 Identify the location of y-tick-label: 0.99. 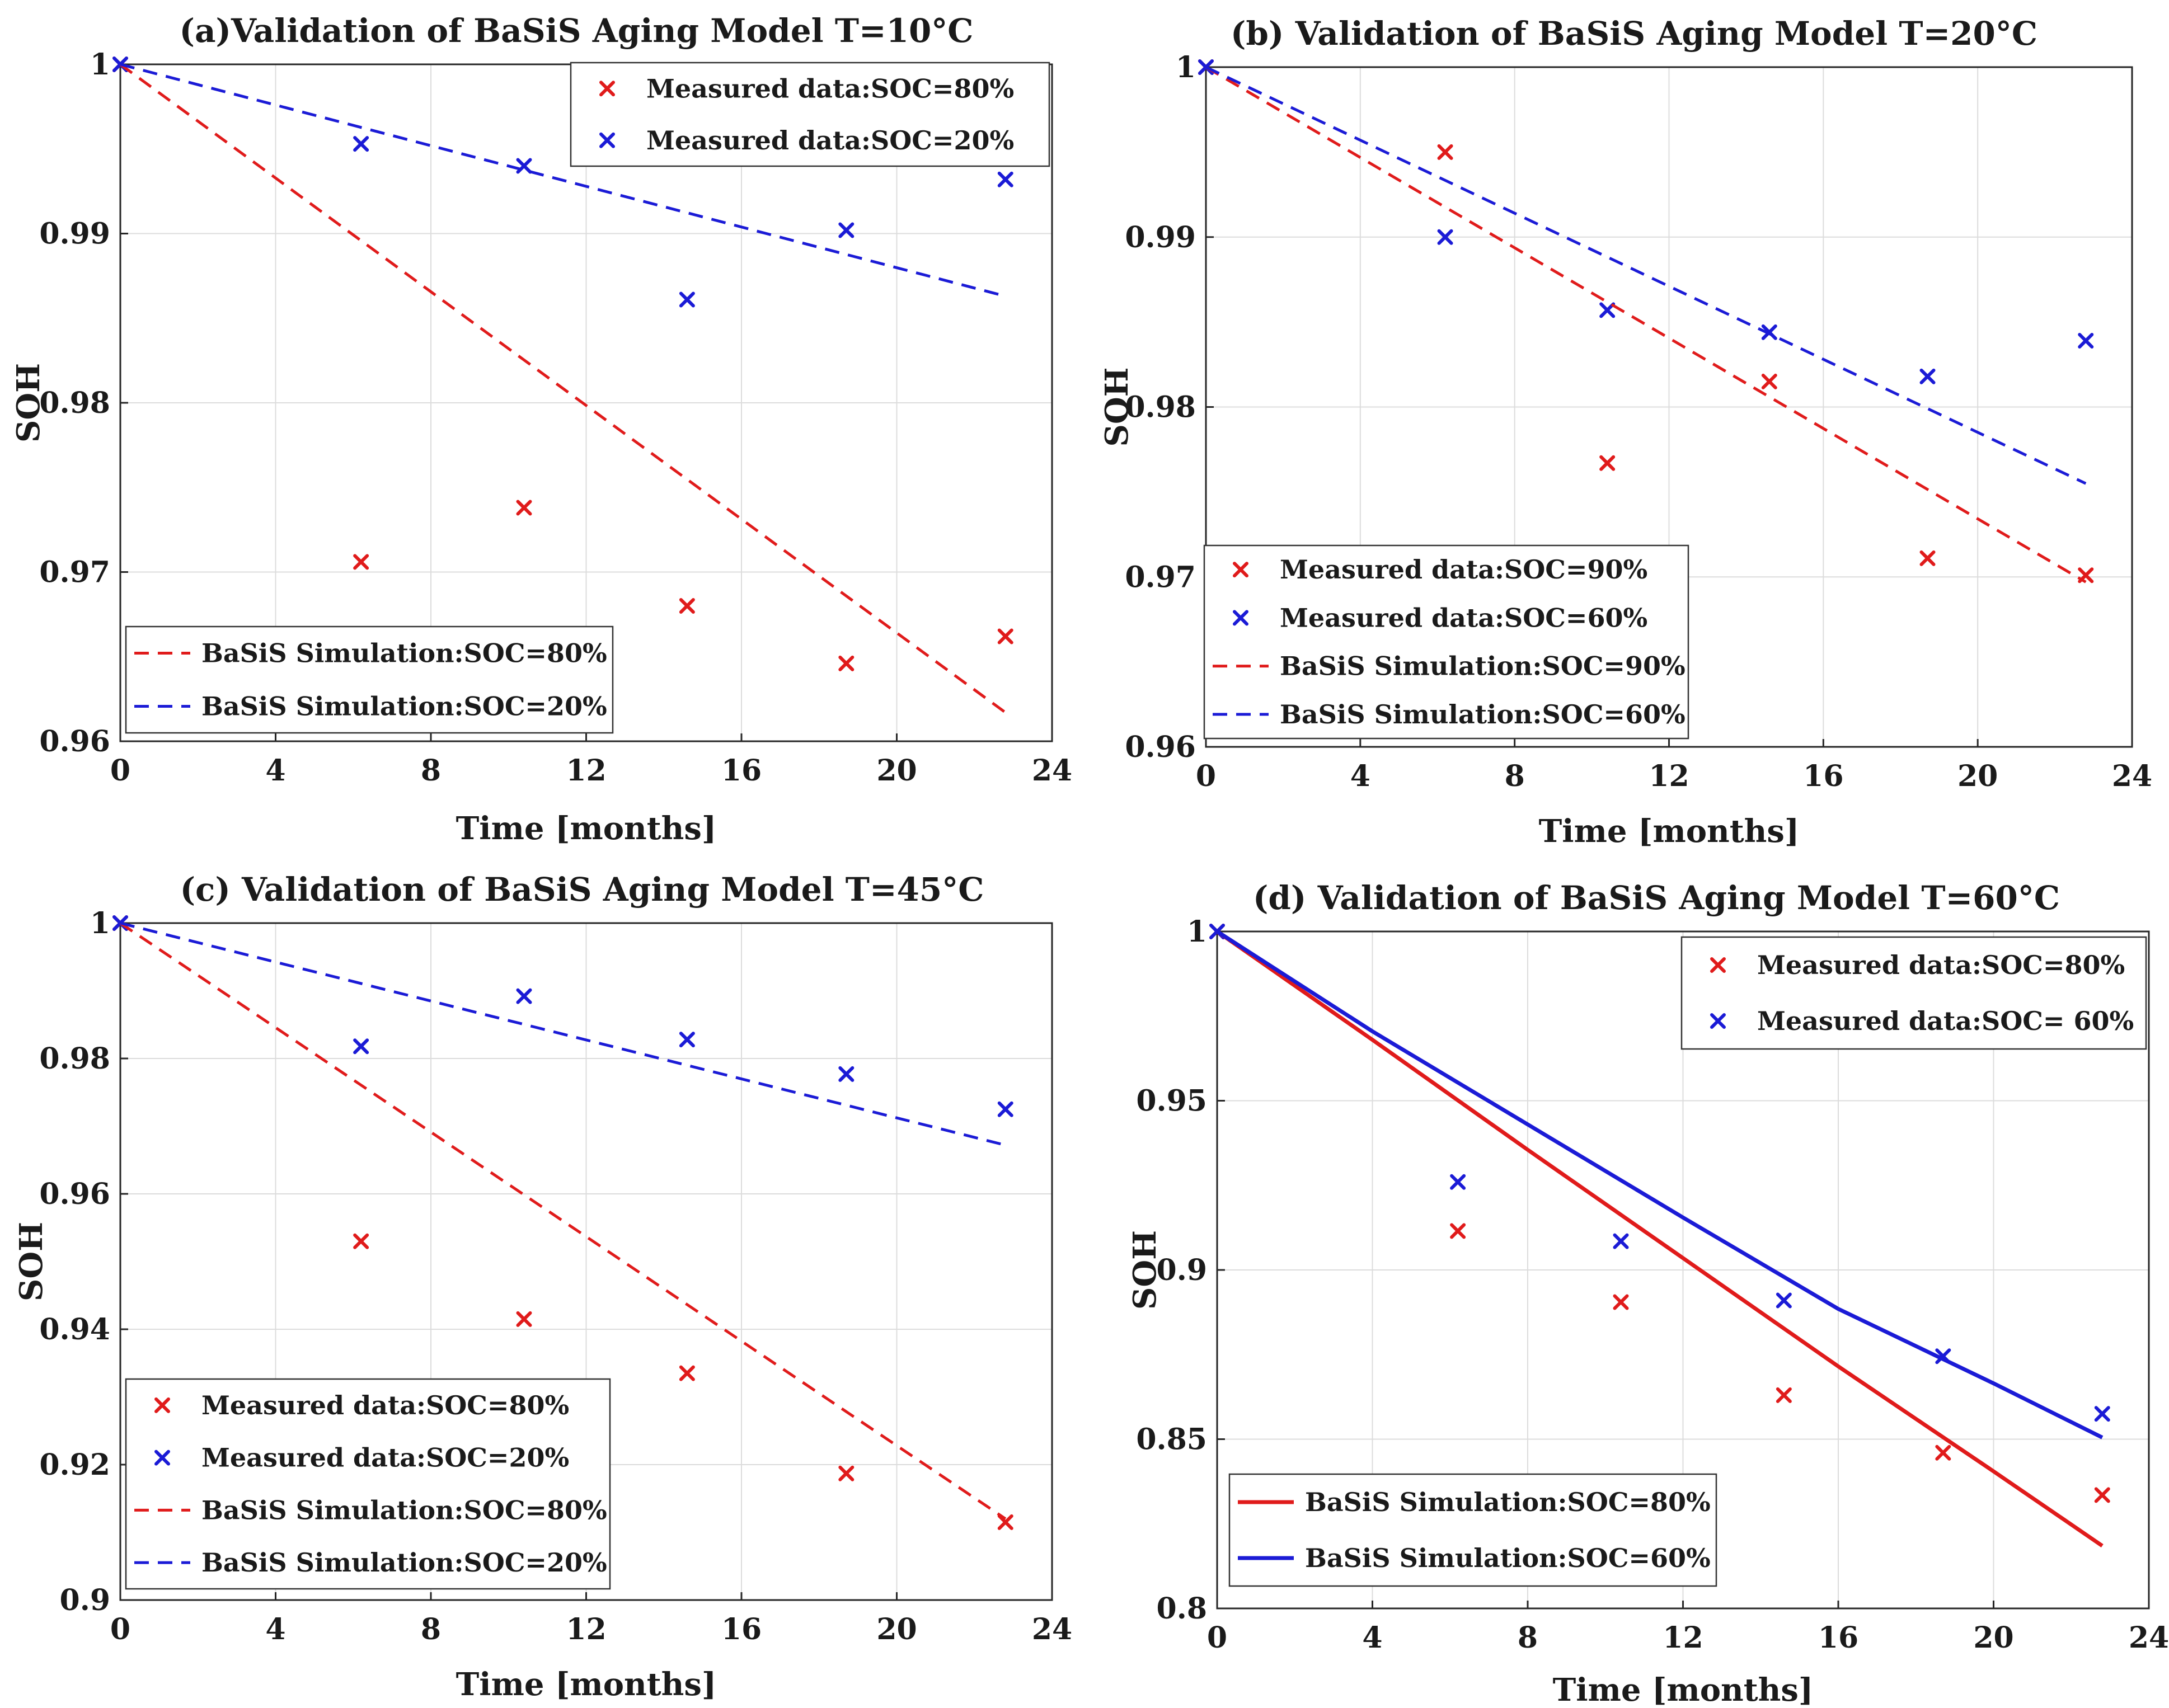
(1161, 238).